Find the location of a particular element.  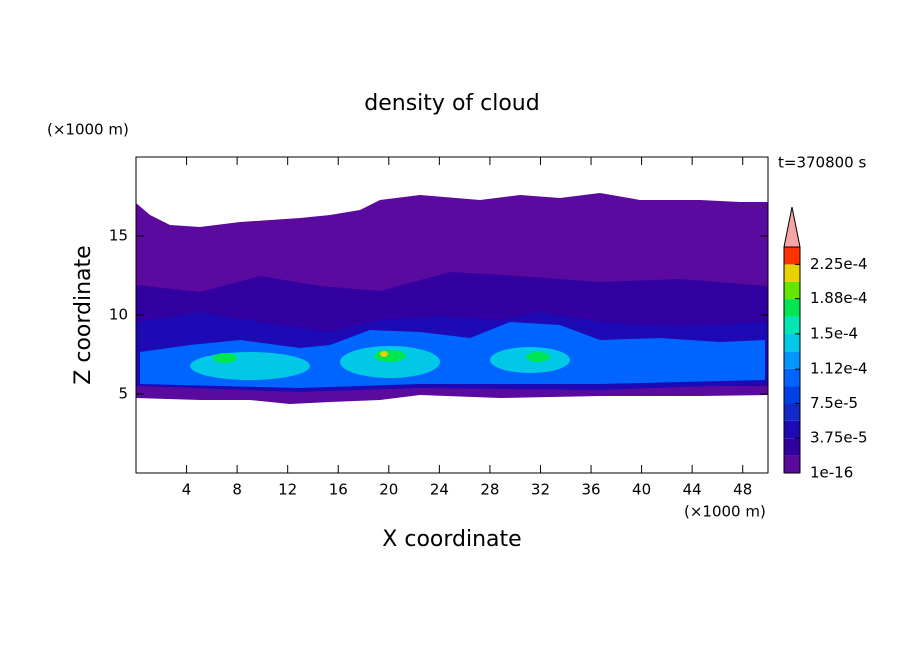

time-label: t=370800 s is located at coordinates (822, 163).